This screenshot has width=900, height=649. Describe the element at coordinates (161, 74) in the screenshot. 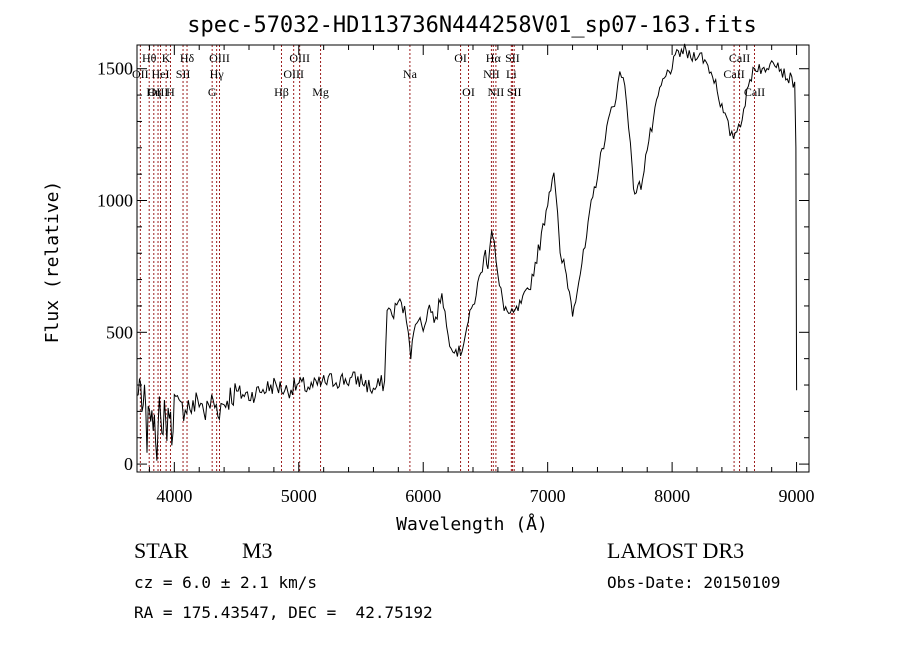

I see `spectral-line-label: HeI` at that location.